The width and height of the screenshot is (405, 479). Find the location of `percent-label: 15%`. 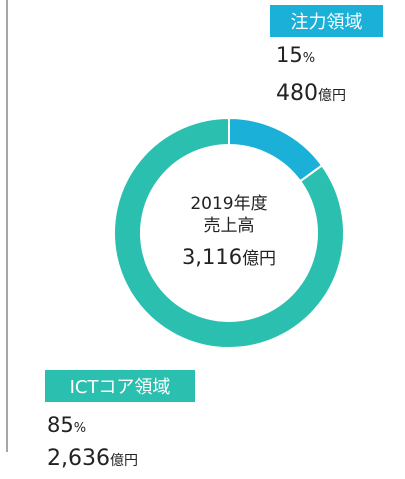

percent-label: 15% is located at coordinates (295, 55).